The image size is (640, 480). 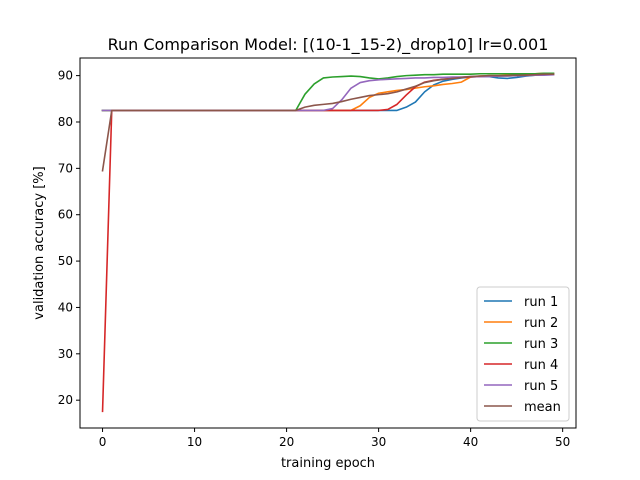 I want to click on x-tick-label: 20, so click(x=286, y=442).